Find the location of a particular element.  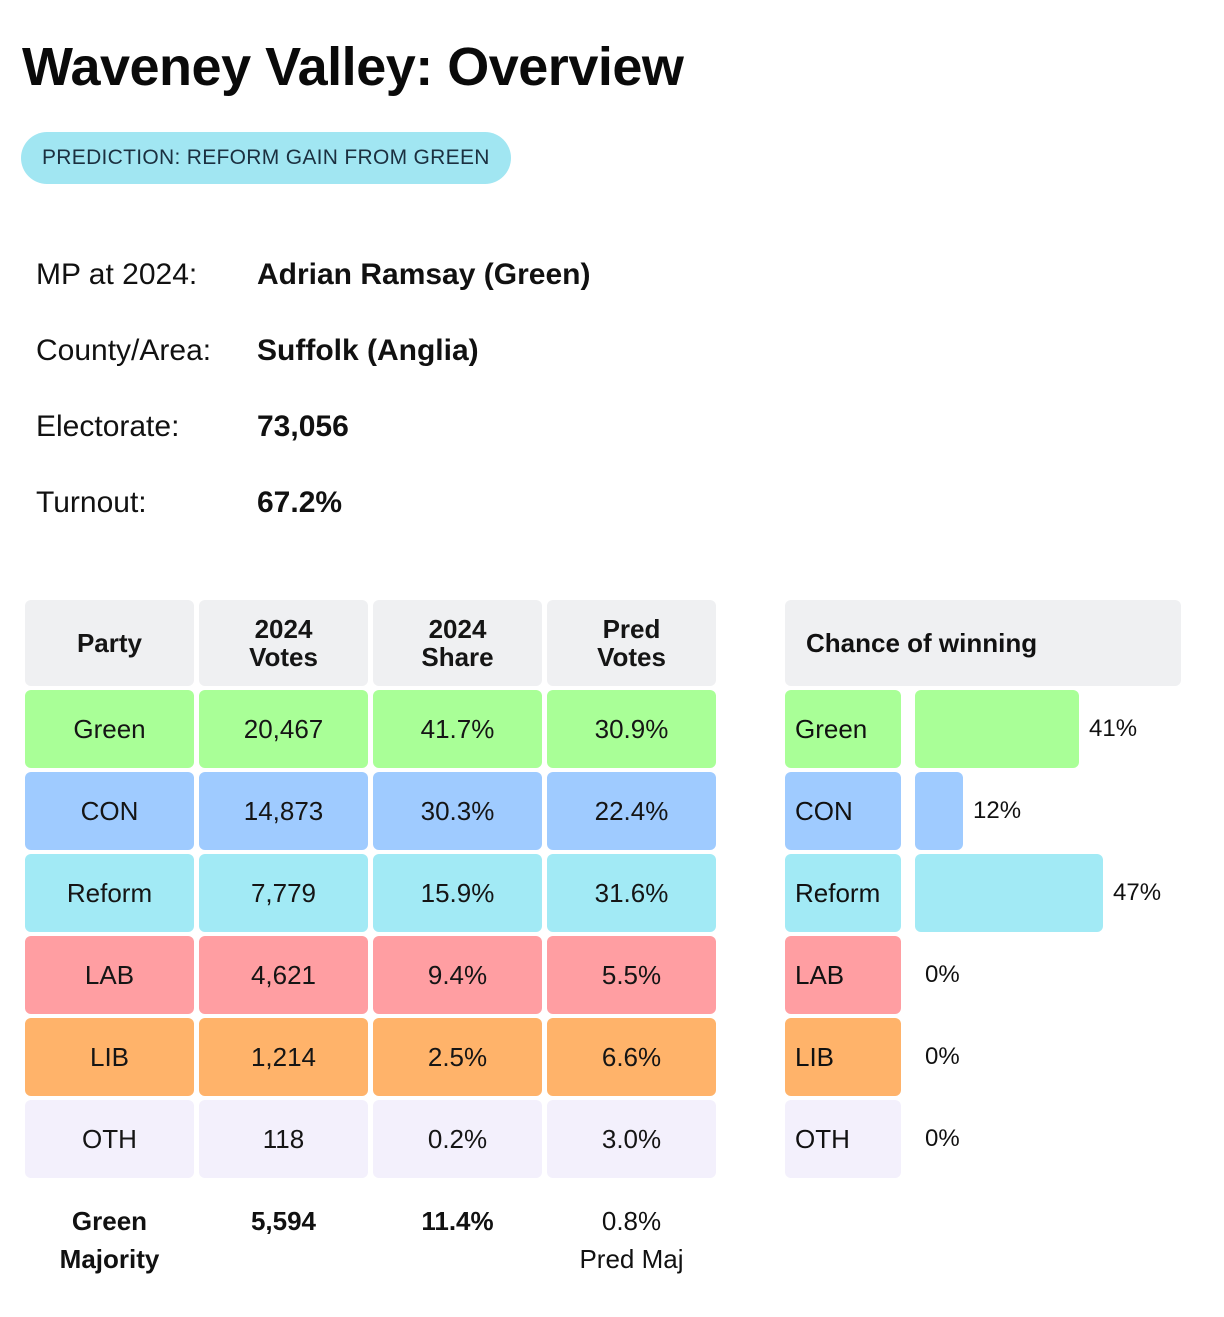

majority-share: 11.4% is located at coordinates (457, 1221).